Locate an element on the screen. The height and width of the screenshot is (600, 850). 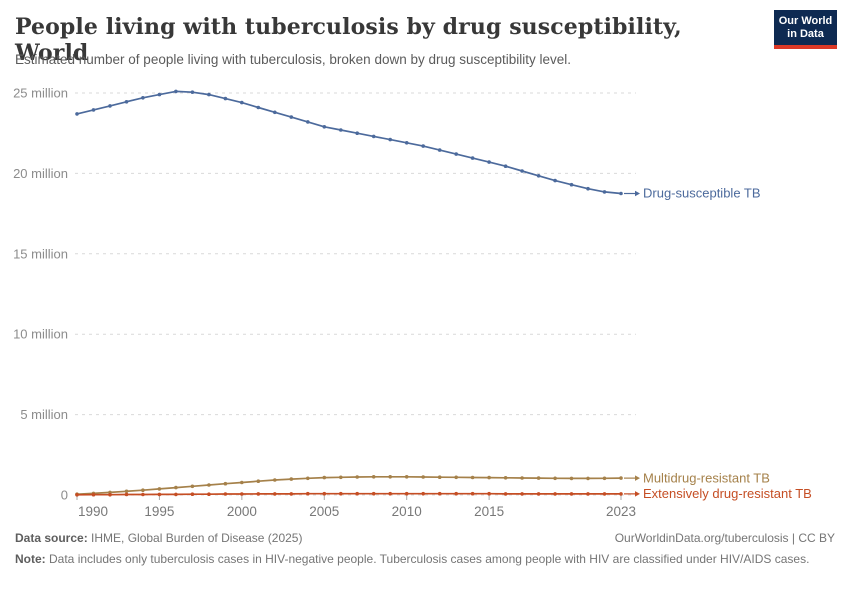
series-extensively-drug-resistant-tb: Extensively drug-resistant TB is located at coordinates (443, 493).